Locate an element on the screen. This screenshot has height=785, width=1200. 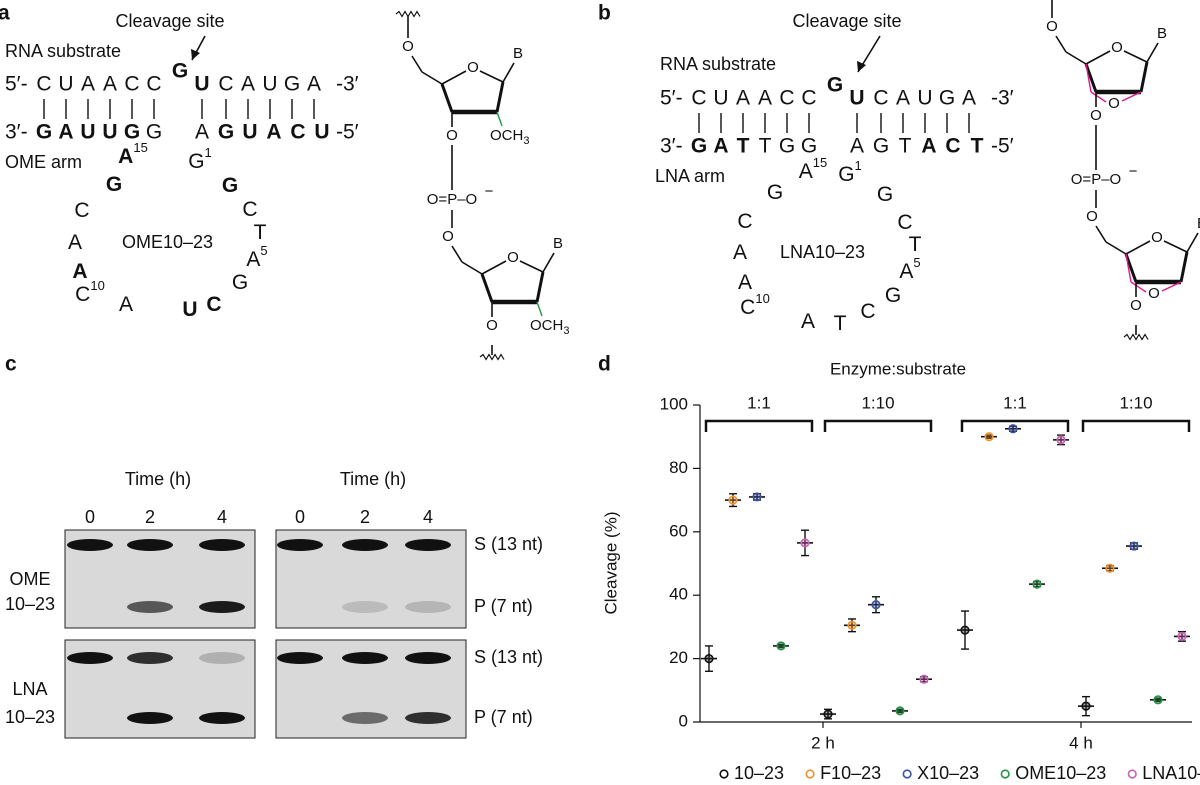
cleavage-site: Cleavage site is located at coordinates (169, 21).